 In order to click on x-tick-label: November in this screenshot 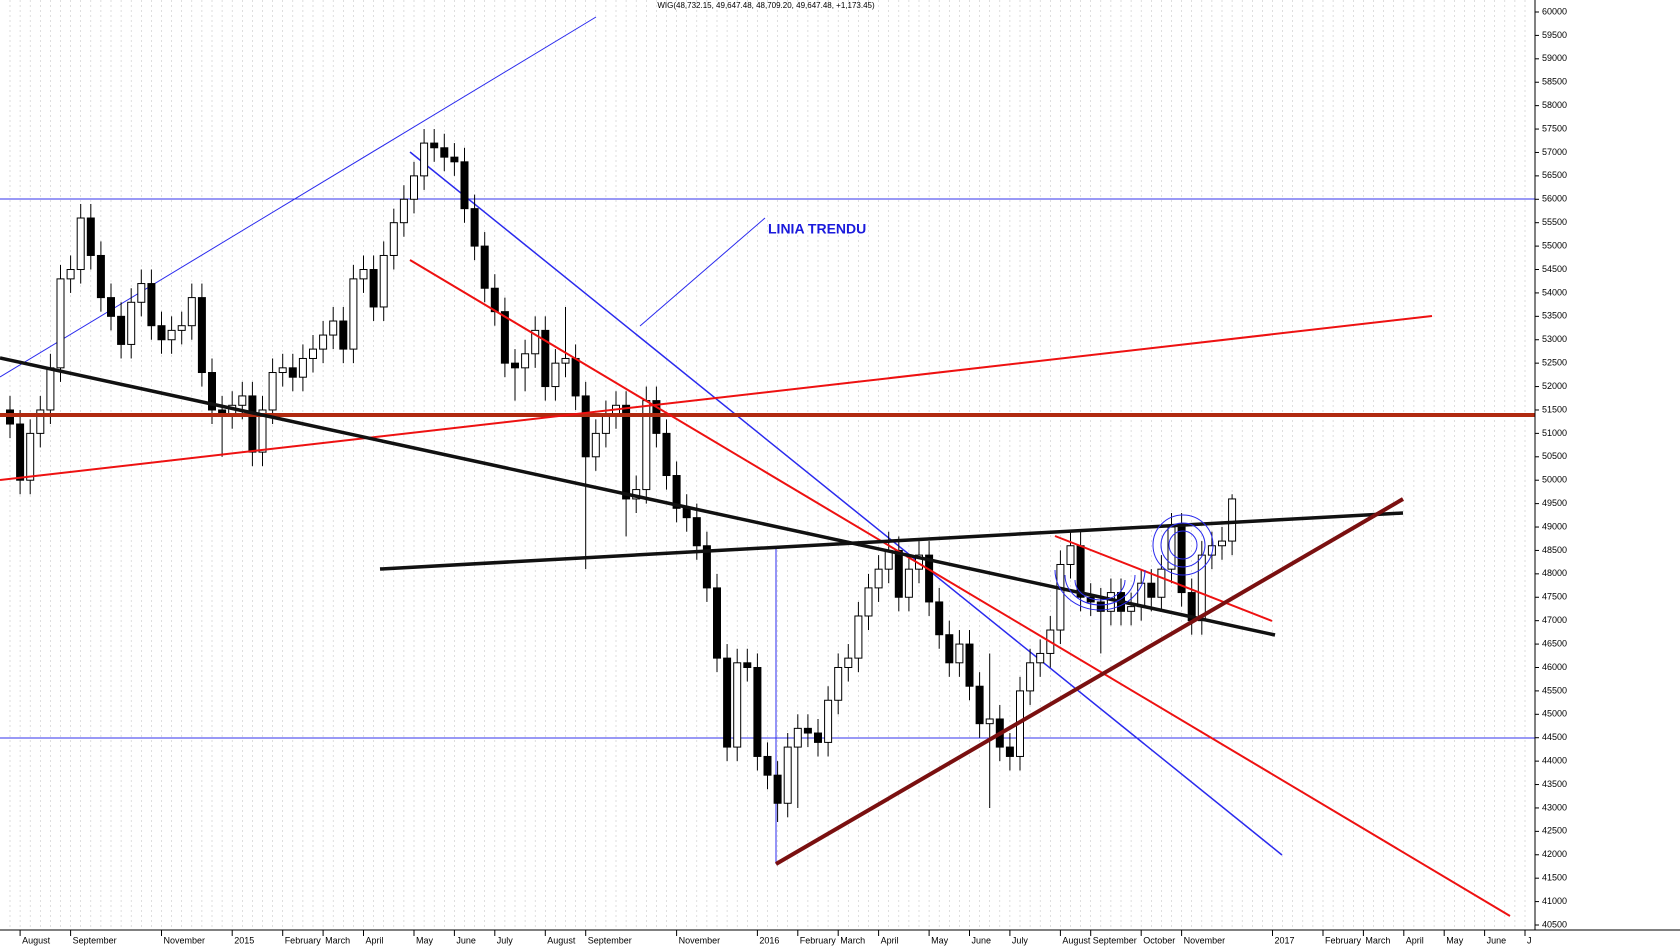, I will do `click(700, 940)`.